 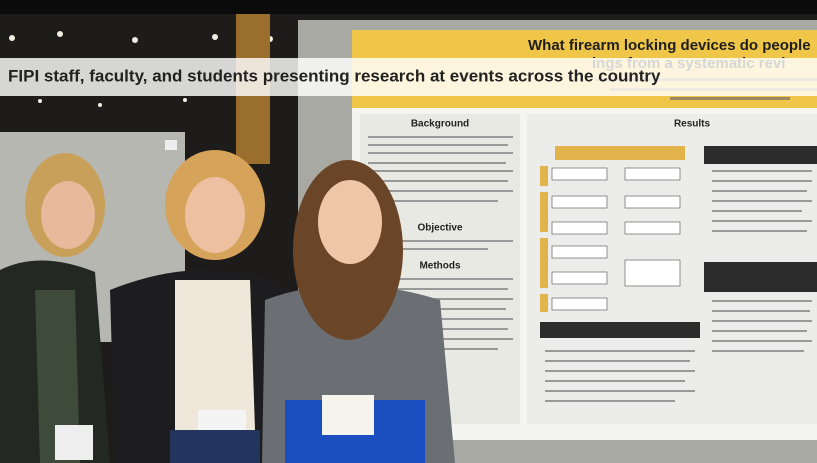 What do you see at coordinates (440, 124) in the screenshot?
I see `section-heading: Background` at bounding box center [440, 124].